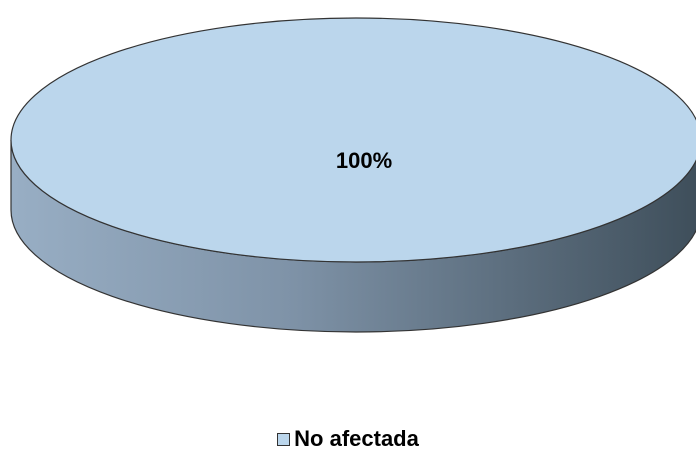 This screenshot has height=473, width=696. What do you see at coordinates (284, 439) in the screenshot?
I see `legend-swatch-no-afectada` at bounding box center [284, 439].